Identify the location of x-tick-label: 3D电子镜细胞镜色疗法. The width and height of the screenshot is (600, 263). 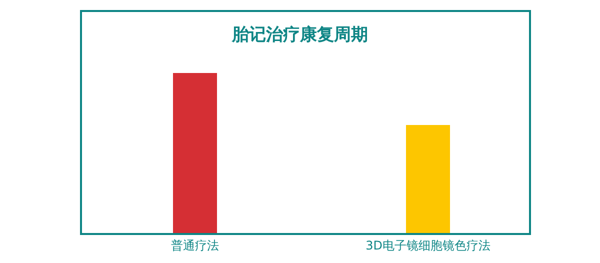
(428, 245).